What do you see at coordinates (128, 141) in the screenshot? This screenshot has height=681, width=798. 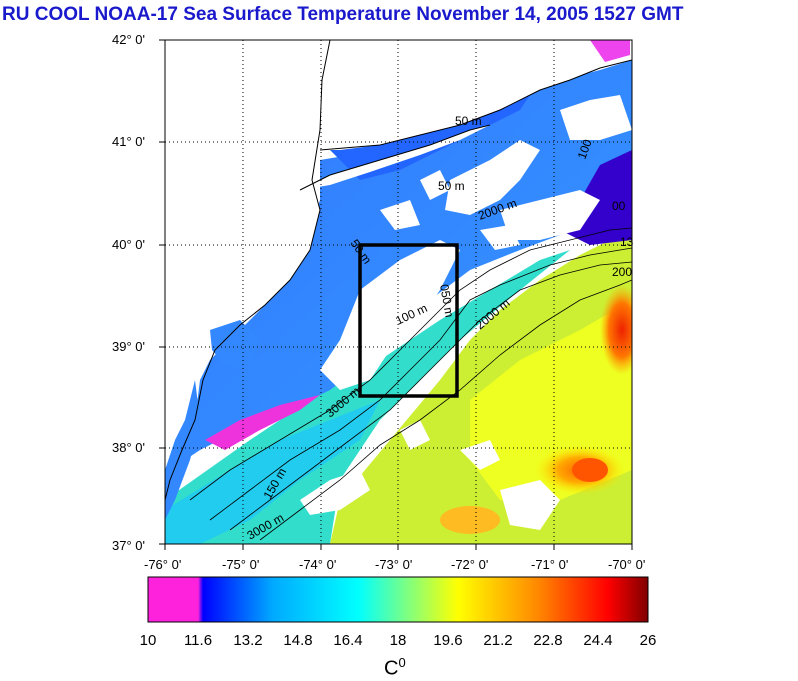 I see `lat-label-41: 41° 0'` at bounding box center [128, 141].